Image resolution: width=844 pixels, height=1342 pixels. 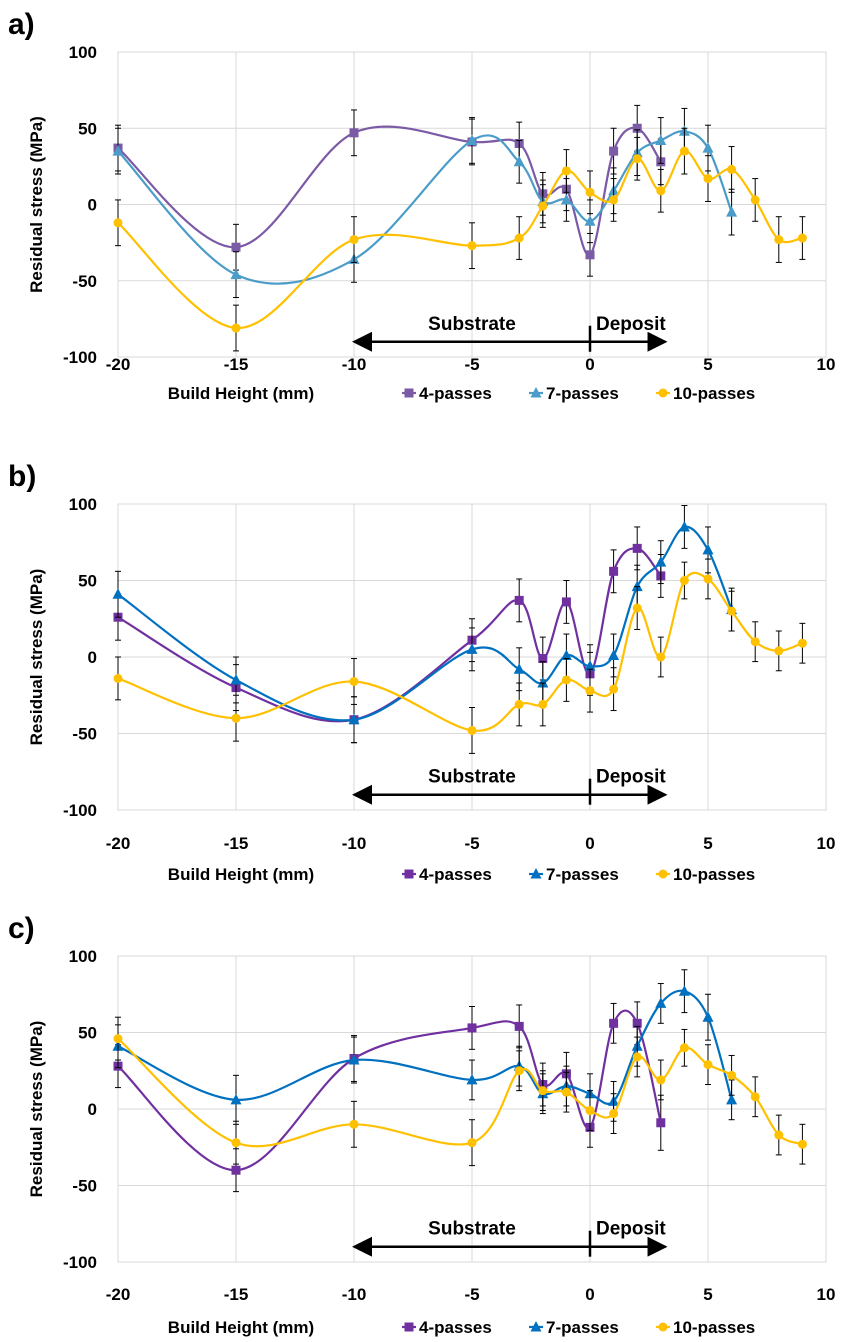 I want to click on legend-label: 7-passes, so click(x=582, y=393).